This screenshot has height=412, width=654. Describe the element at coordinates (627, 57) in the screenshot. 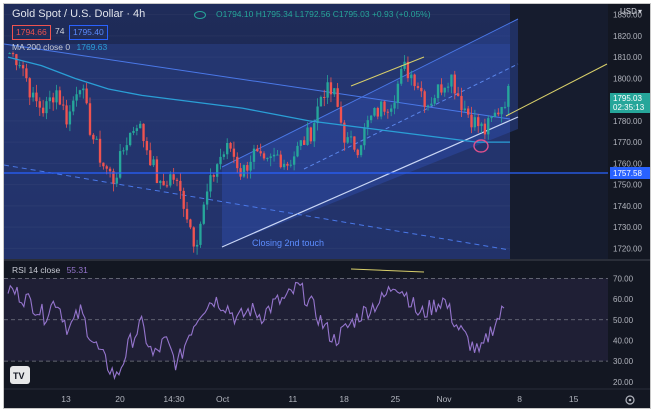

I see `price-tick-label: 1810.00` at that location.